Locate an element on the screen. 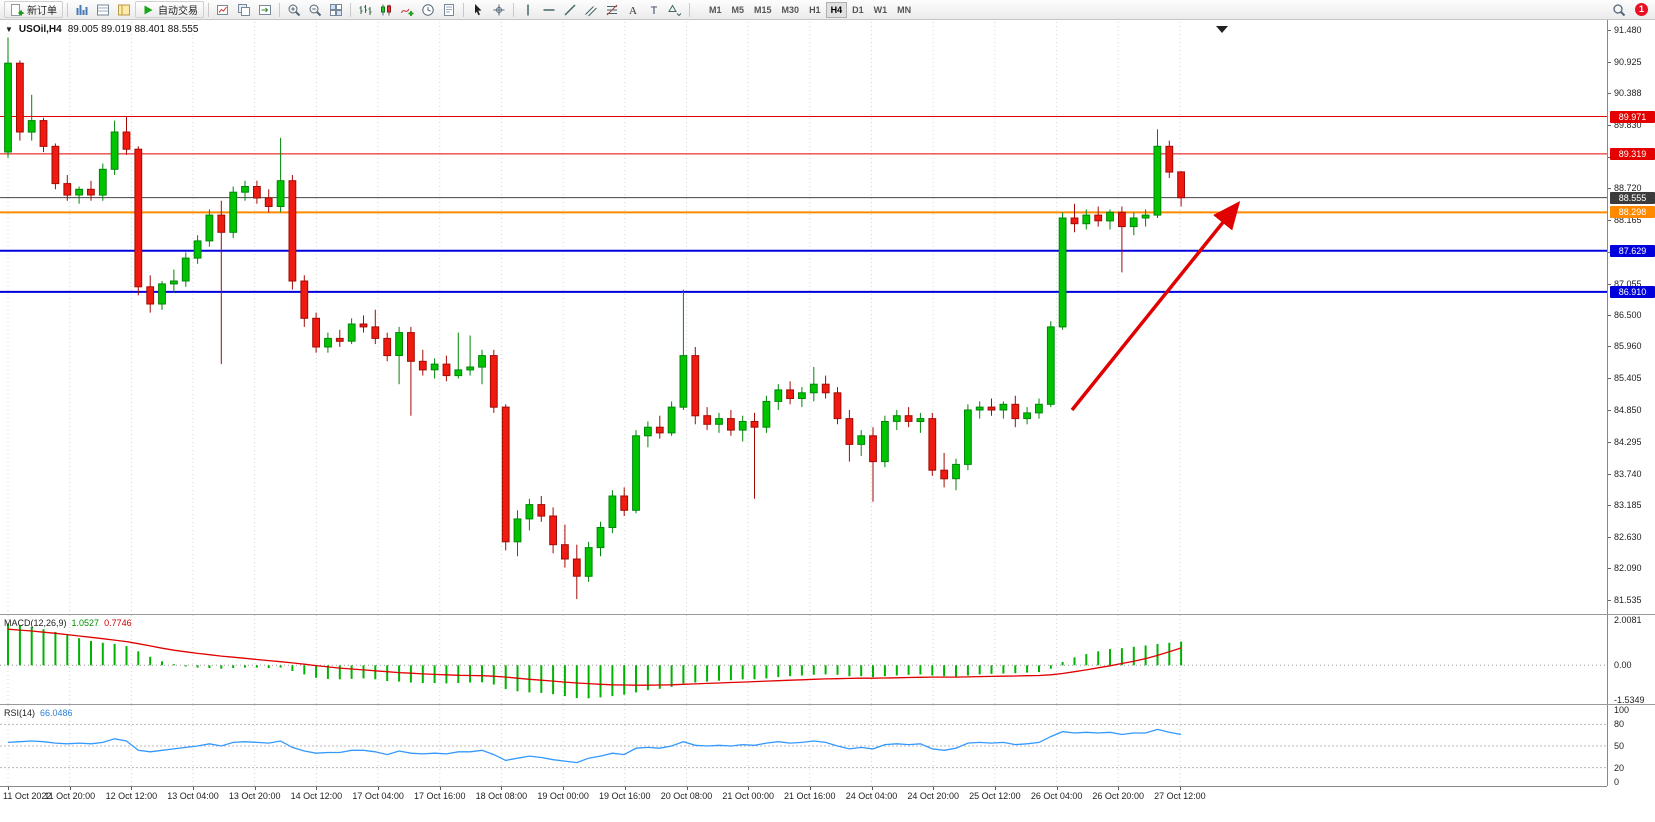  bars-icon is located at coordinates (365, 10).